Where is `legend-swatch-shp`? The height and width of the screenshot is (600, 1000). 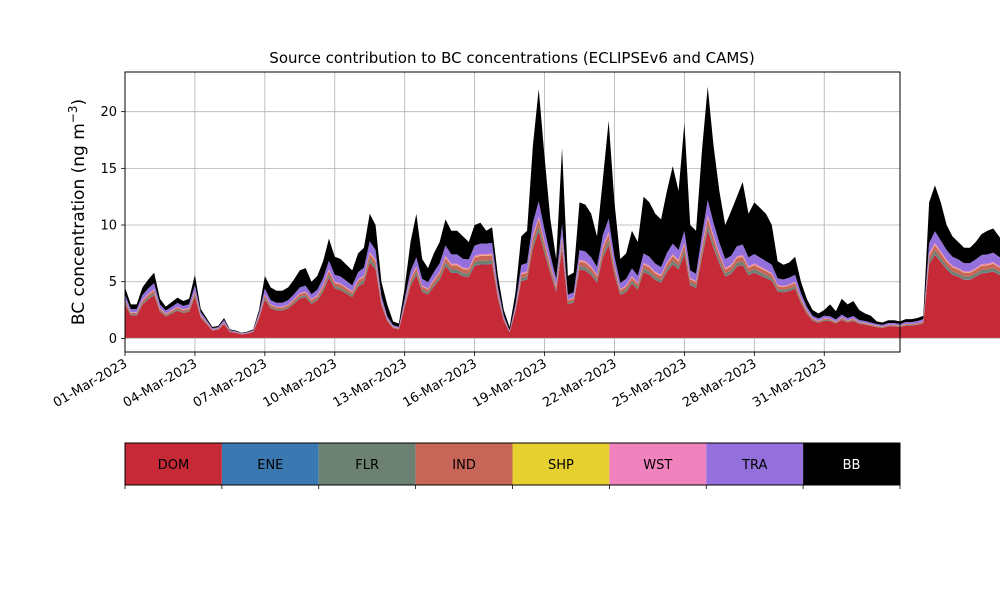 legend-swatch-shp is located at coordinates (561, 464).